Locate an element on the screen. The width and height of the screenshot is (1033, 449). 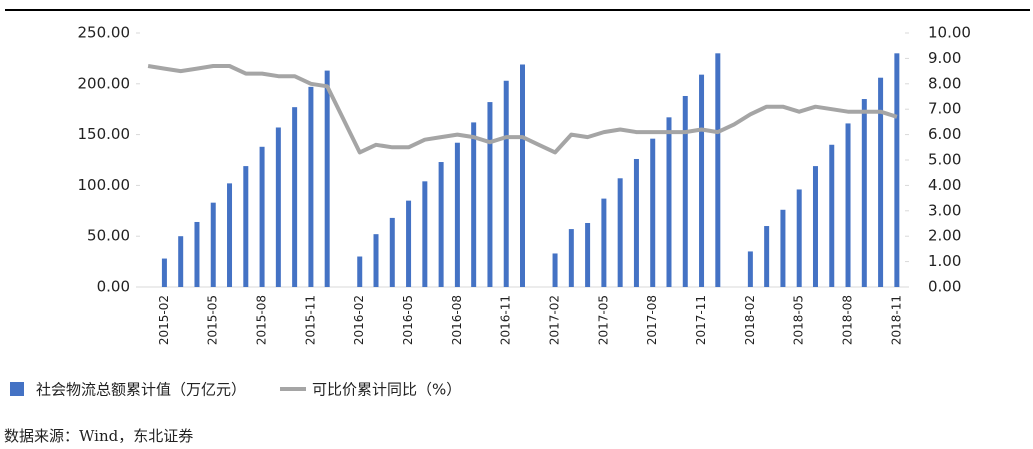
y2-tick-label: 4.00 is located at coordinates (944, 185).